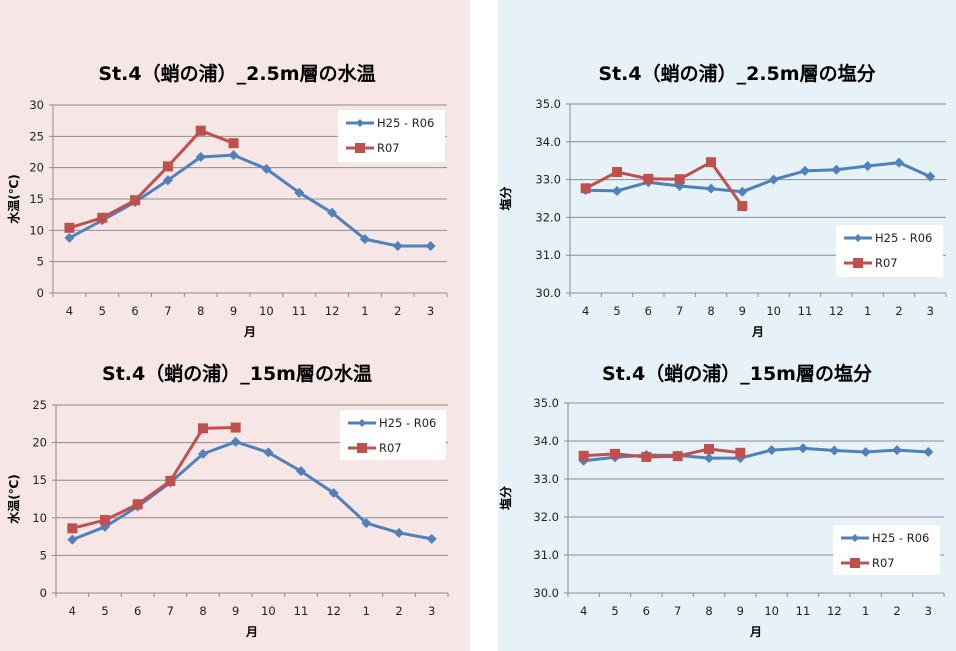 The height and width of the screenshot is (651, 956). Describe the element at coordinates (836, 311) in the screenshot. I see `x-tick-label: 12` at that location.